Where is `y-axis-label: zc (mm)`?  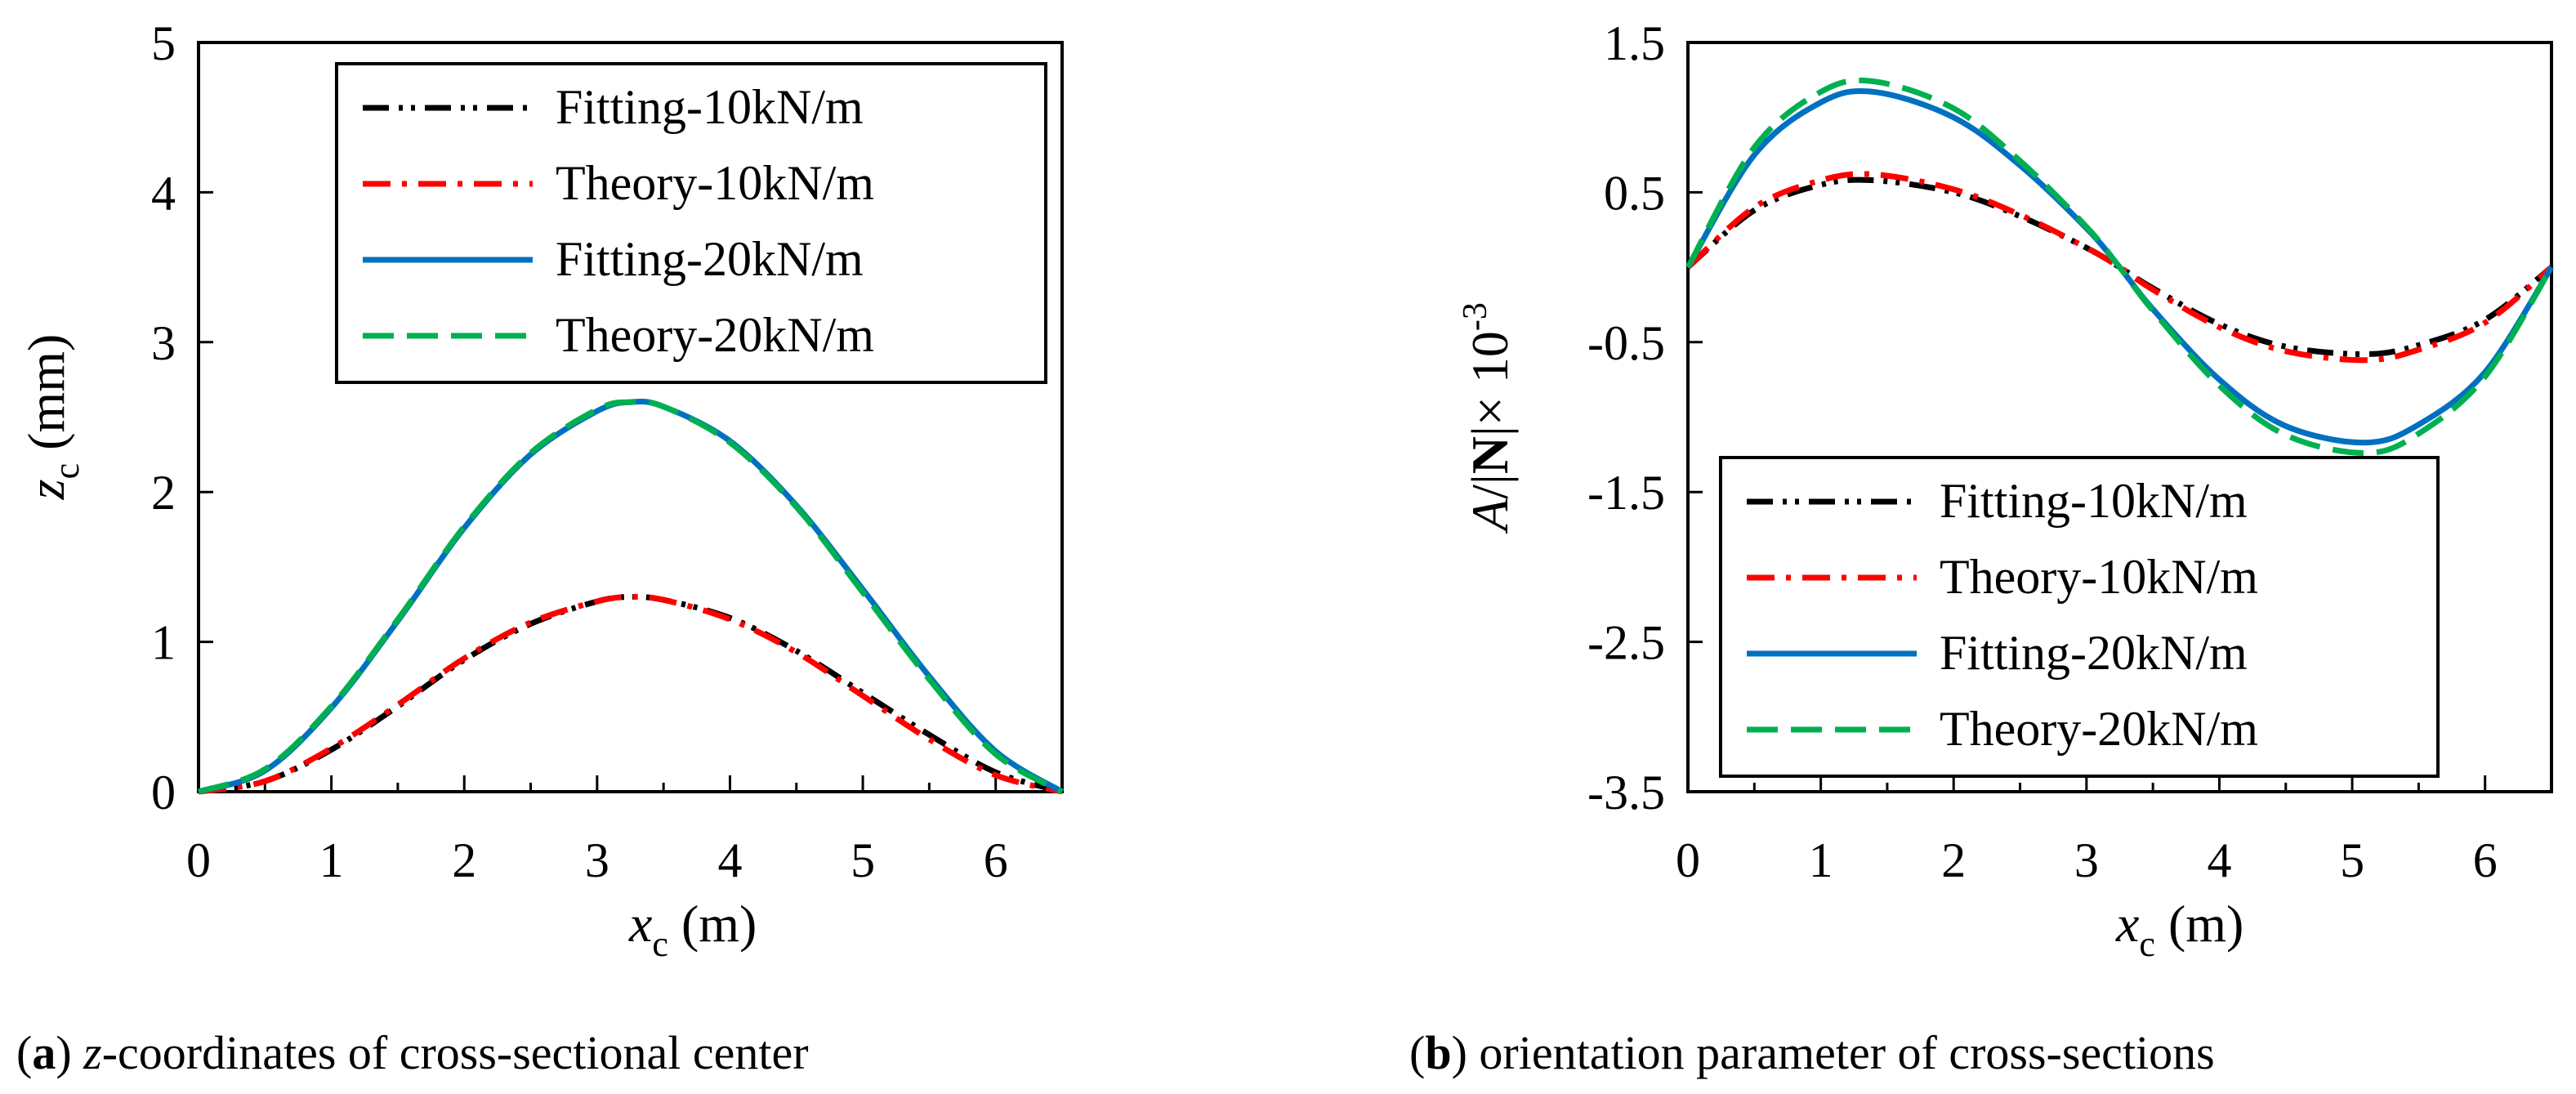 y-axis-label: zc (mm) is located at coordinates (52, 418).